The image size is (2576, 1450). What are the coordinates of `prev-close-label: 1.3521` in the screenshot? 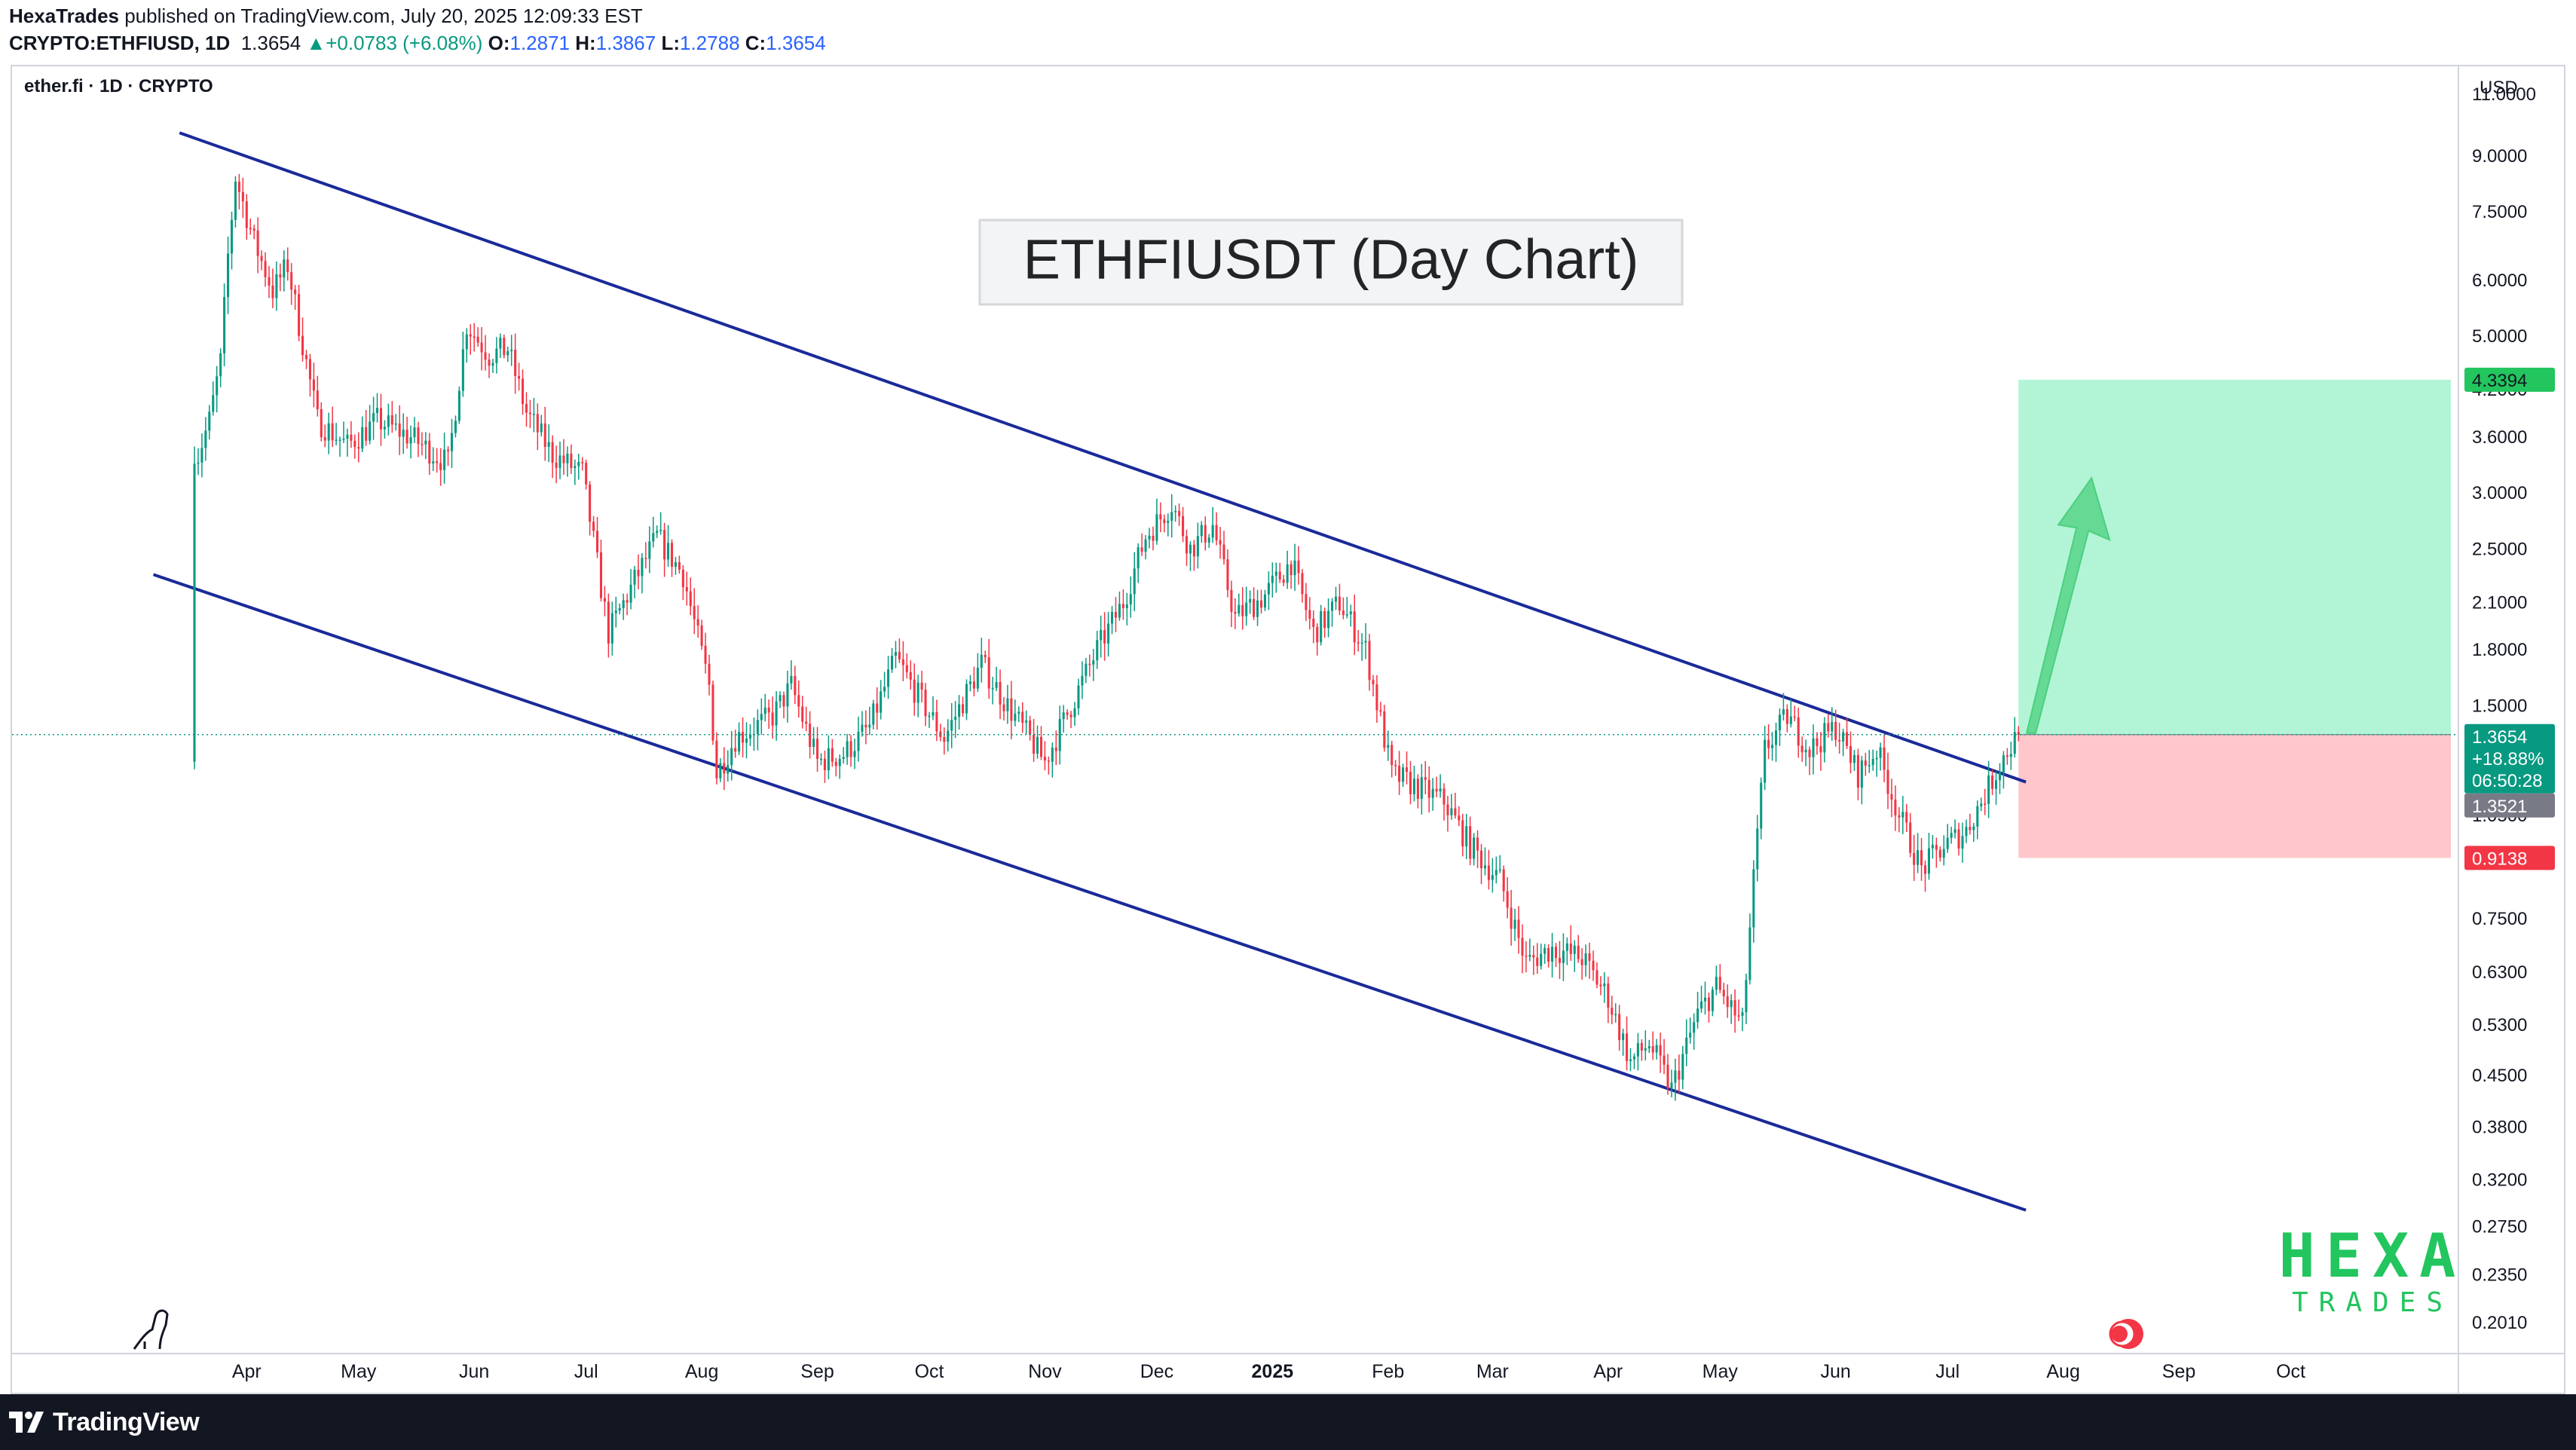 It's located at (2509, 805).